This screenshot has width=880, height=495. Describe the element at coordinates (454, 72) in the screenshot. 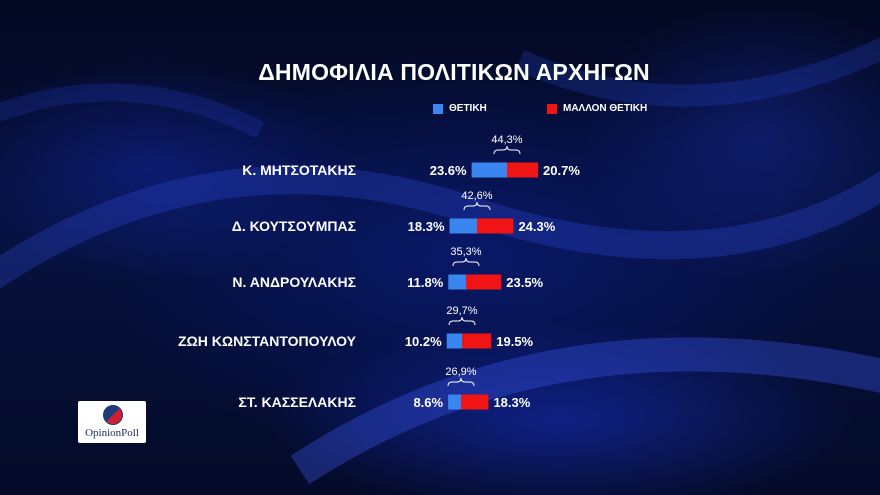

I see `chart-title: ΔΗΜΟΦΙΛΙΑ ΠΟΛΙΤΙΚΩΝ ΑΡΧΗΓΩΝ` at that location.